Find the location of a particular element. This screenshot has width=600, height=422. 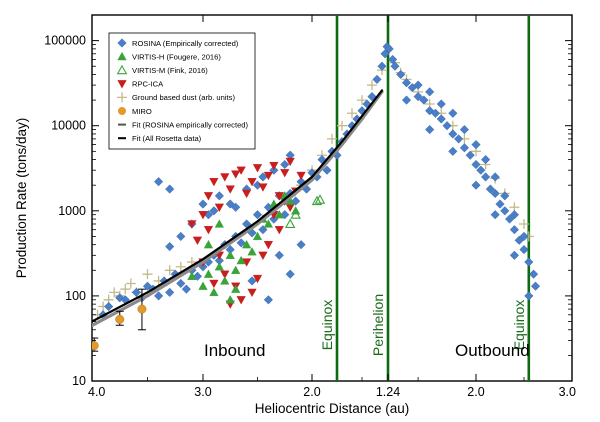

legend-label: VIRTIS-M (Fink, 2016) is located at coordinates (170, 70).